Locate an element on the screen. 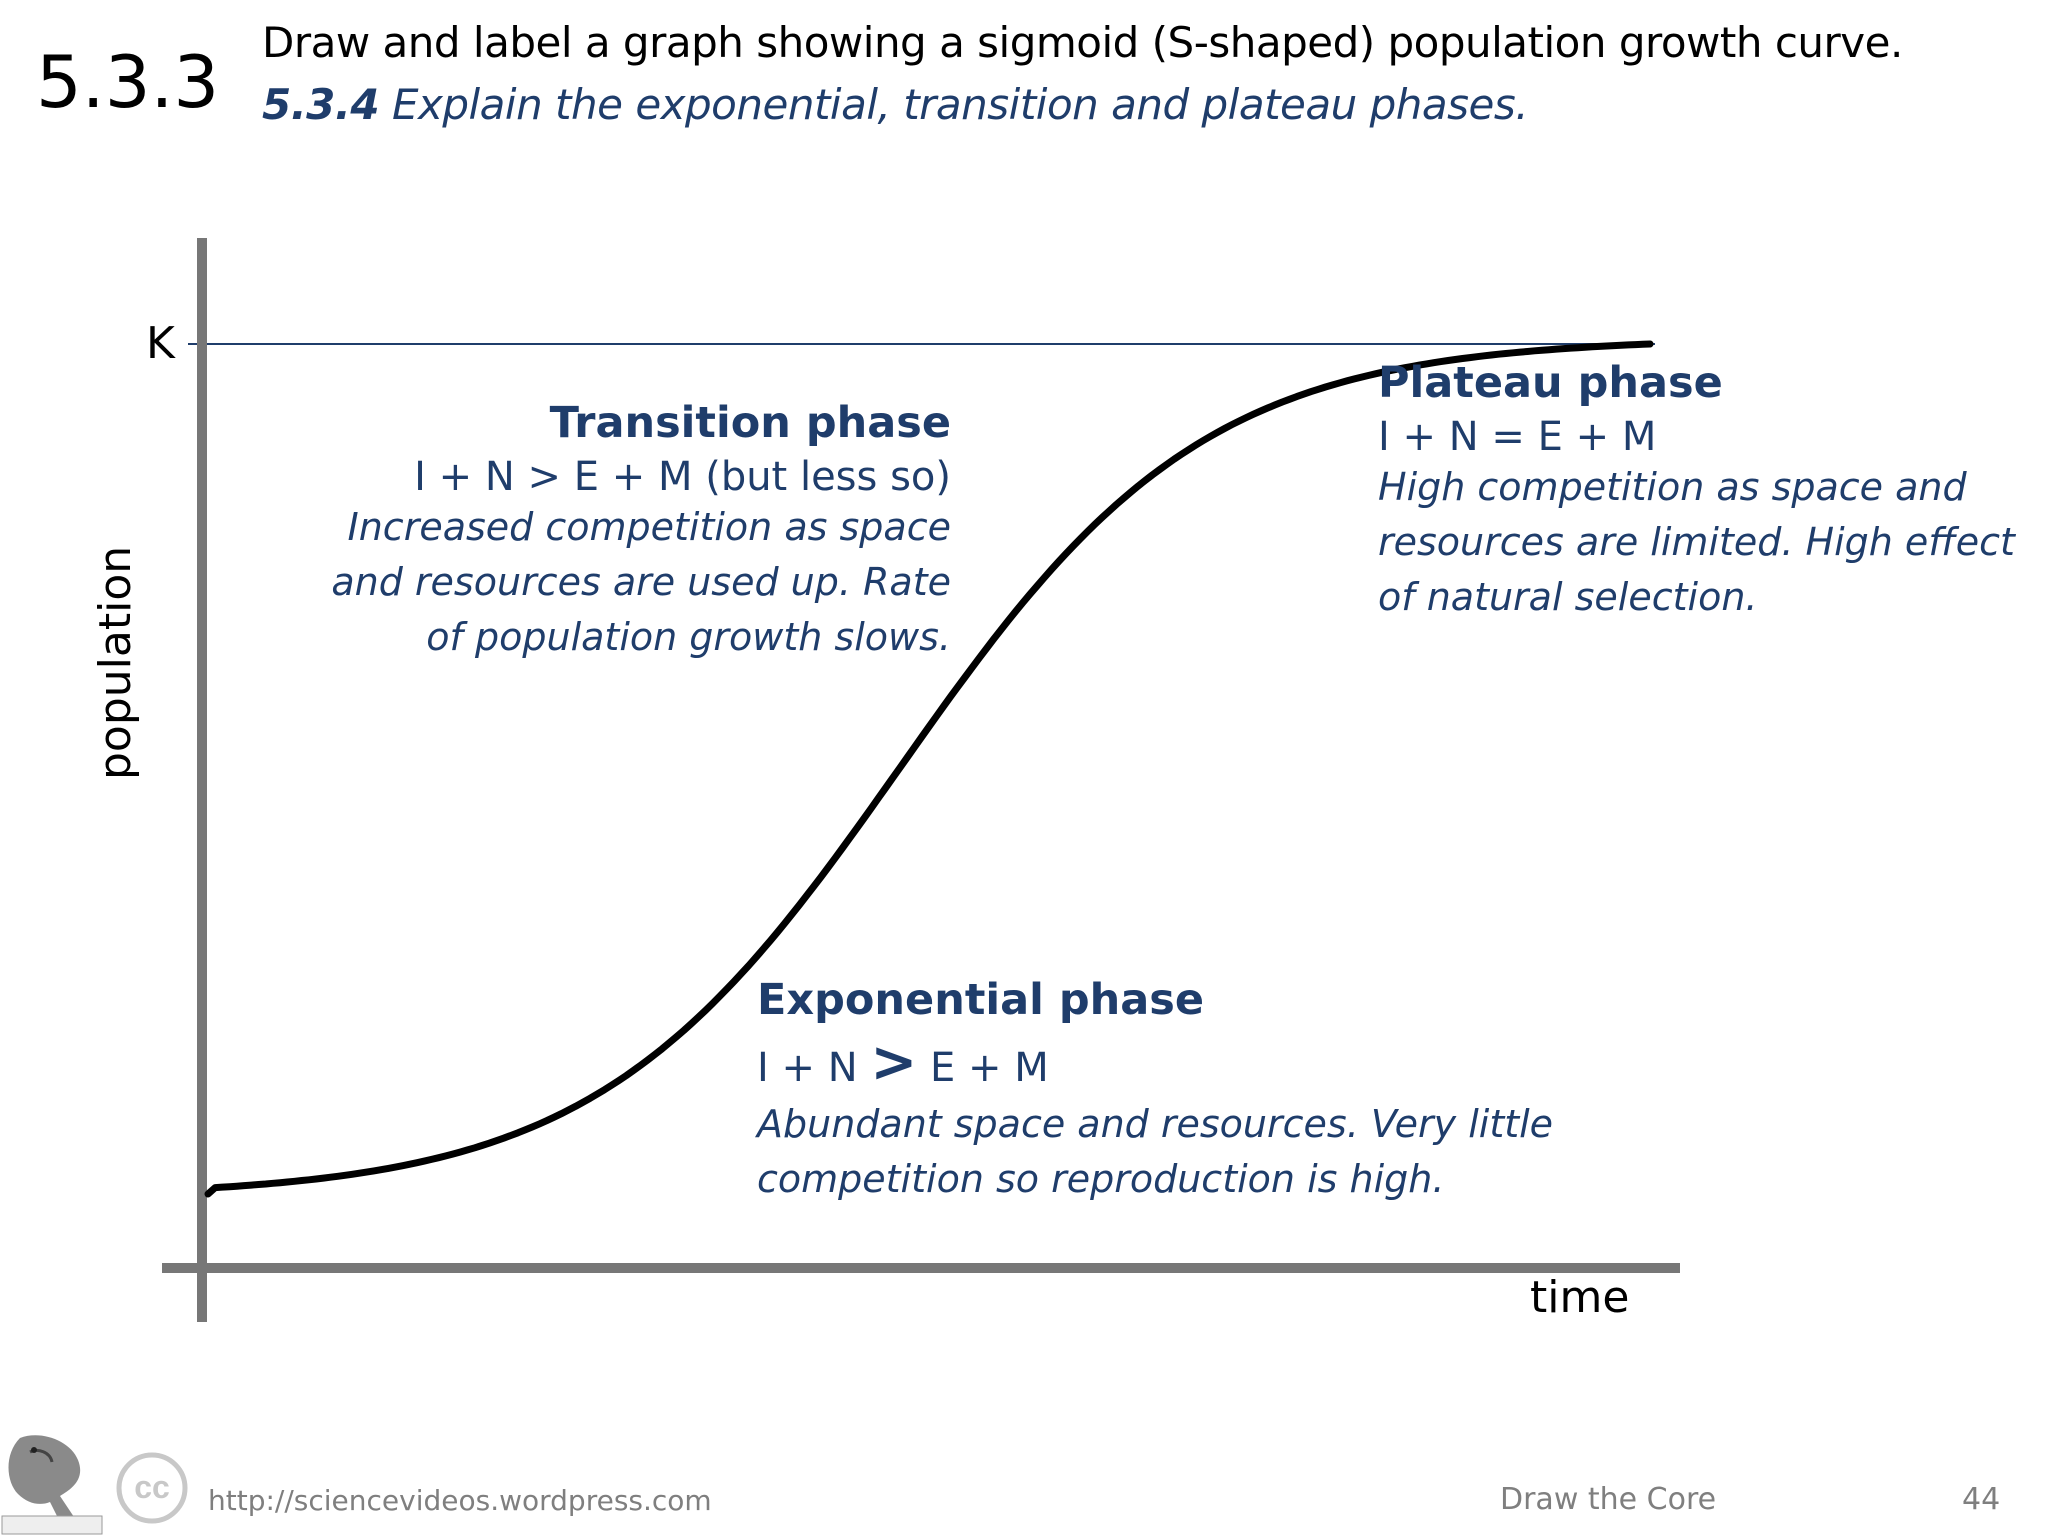 The width and height of the screenshot is (2048, 1536). transition-phase-title: Transition phase is located at coordinates (750, 423).